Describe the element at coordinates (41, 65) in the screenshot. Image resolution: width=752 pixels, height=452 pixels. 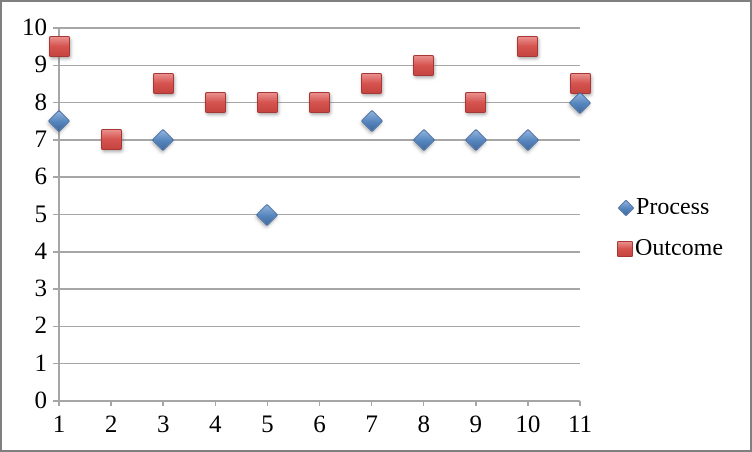
I see `y-axis-label: 9` at that location.